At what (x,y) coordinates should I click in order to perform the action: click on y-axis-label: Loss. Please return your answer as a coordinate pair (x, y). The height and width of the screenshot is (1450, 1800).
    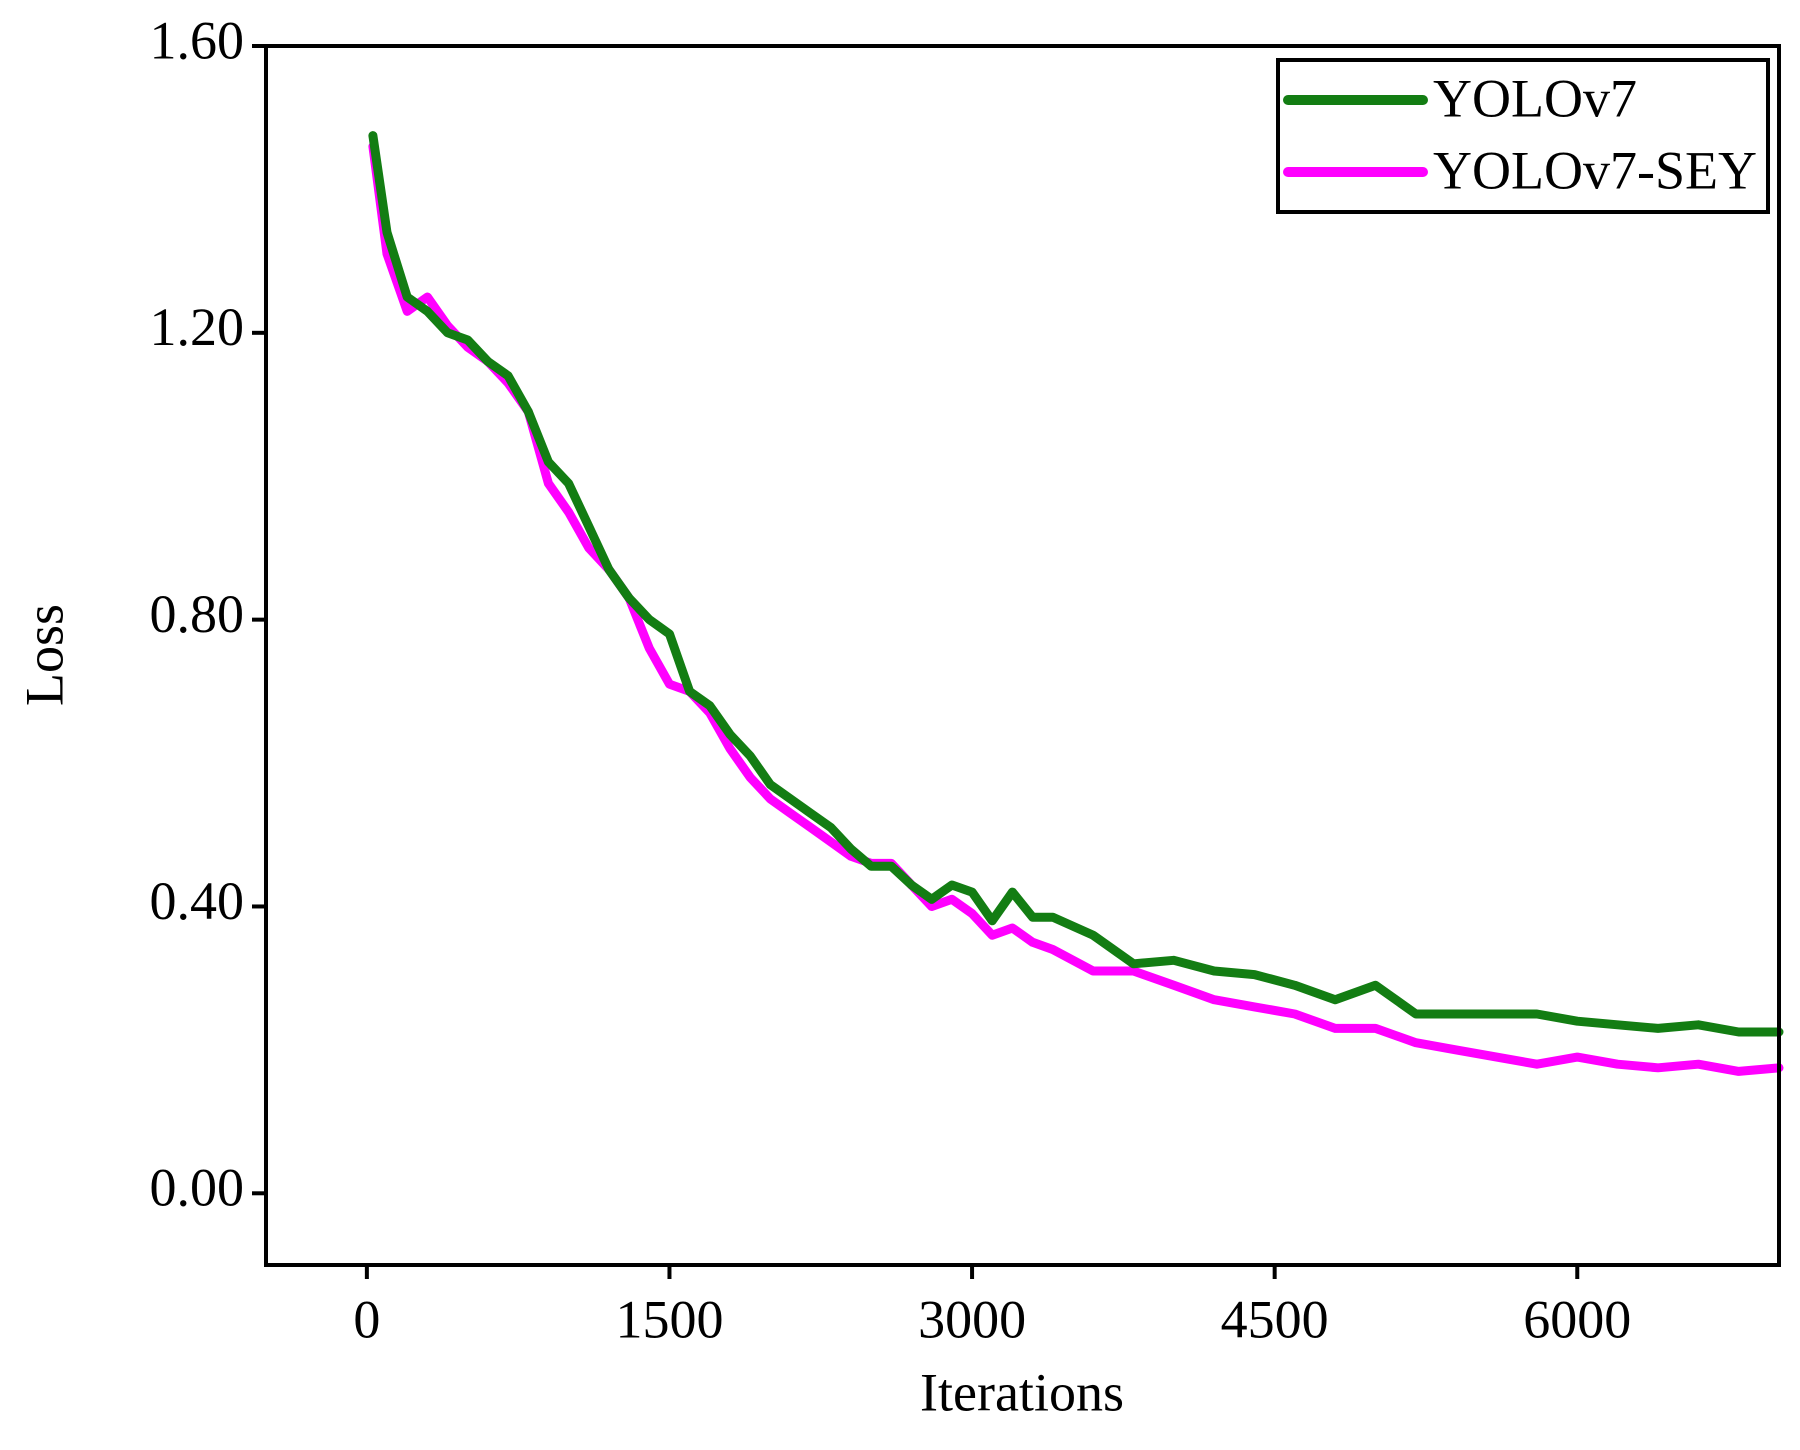
    Looking at the image, I should click on (44, 655).